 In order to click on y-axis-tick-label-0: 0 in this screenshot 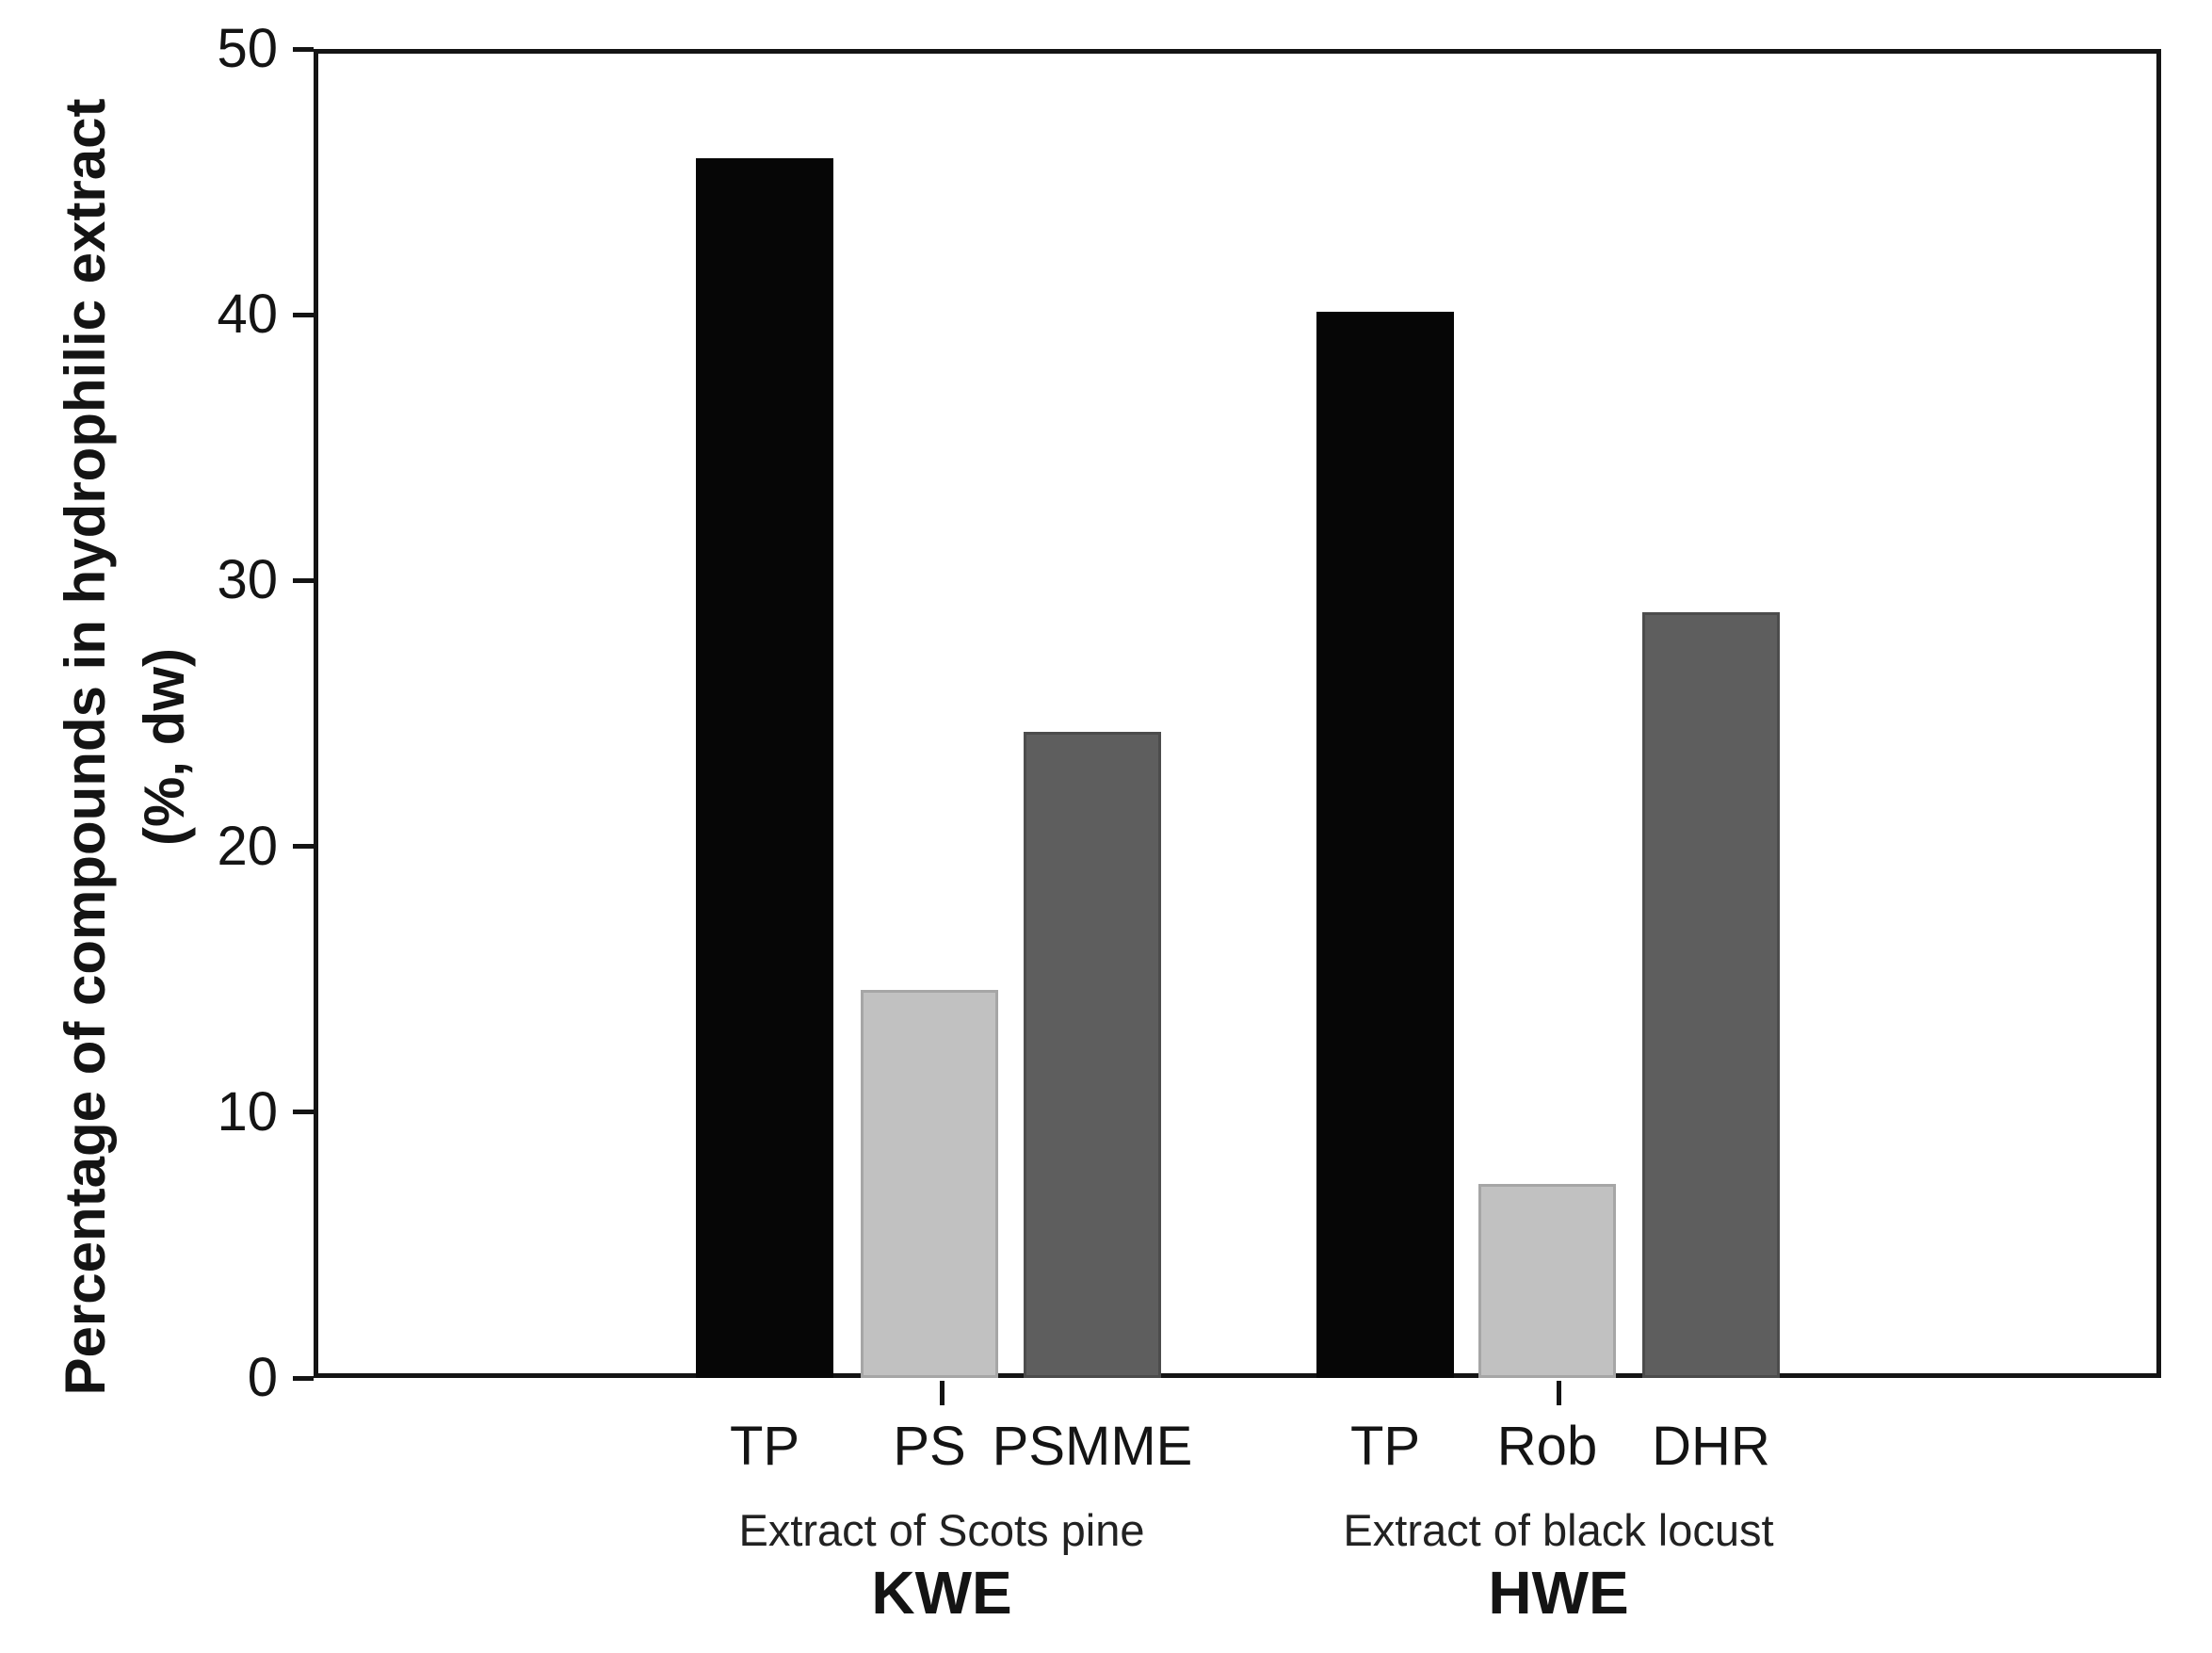, I will do `click(262, 1378)`.